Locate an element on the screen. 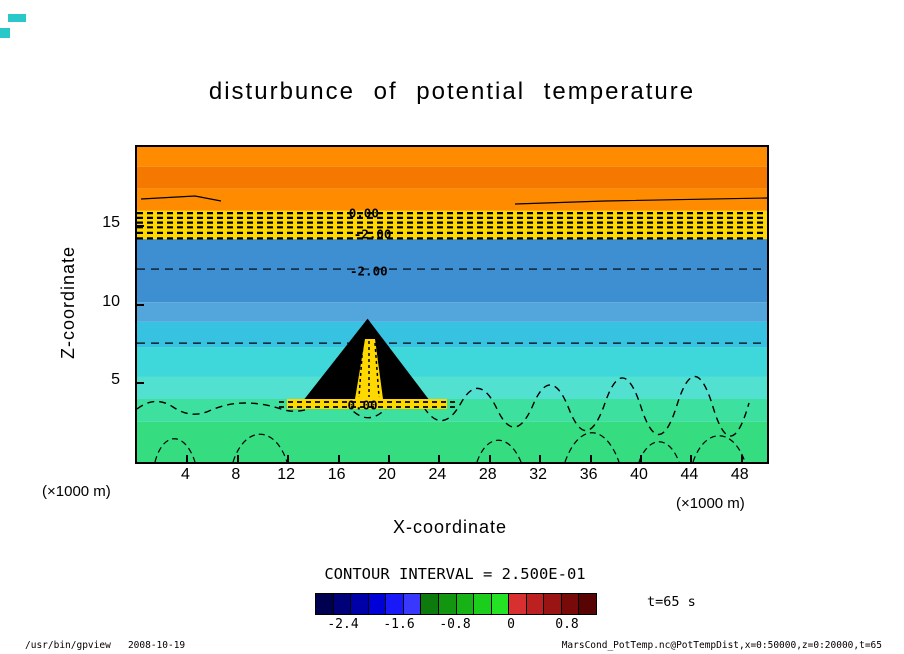 Image resolution: width=904 pixels, height=654 pixels. x-tick-label: 8 is located at coordinates (236, 474).